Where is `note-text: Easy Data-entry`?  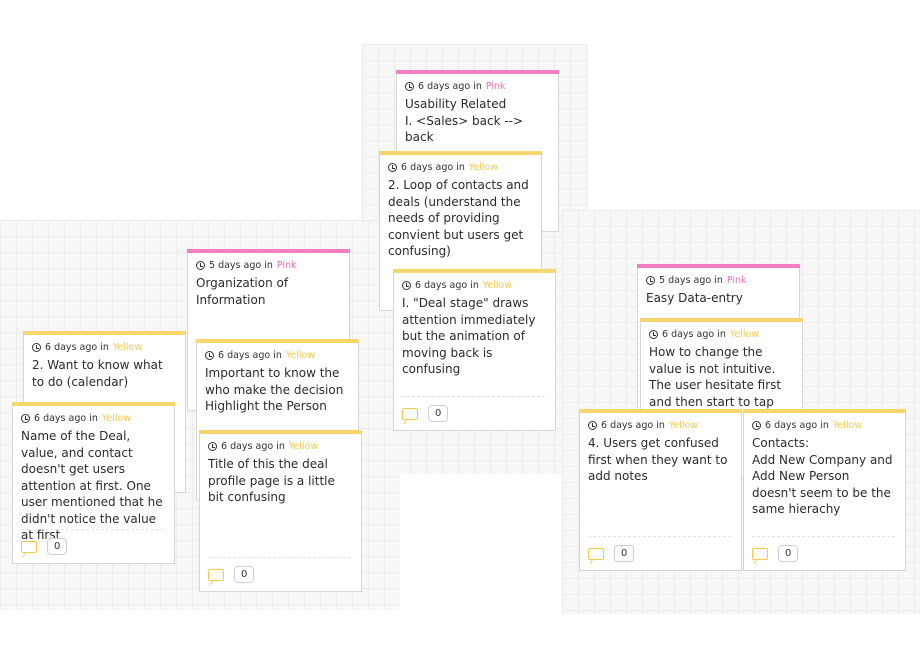
note-text: Easy Data-entry is located at coordinates (694, 298).